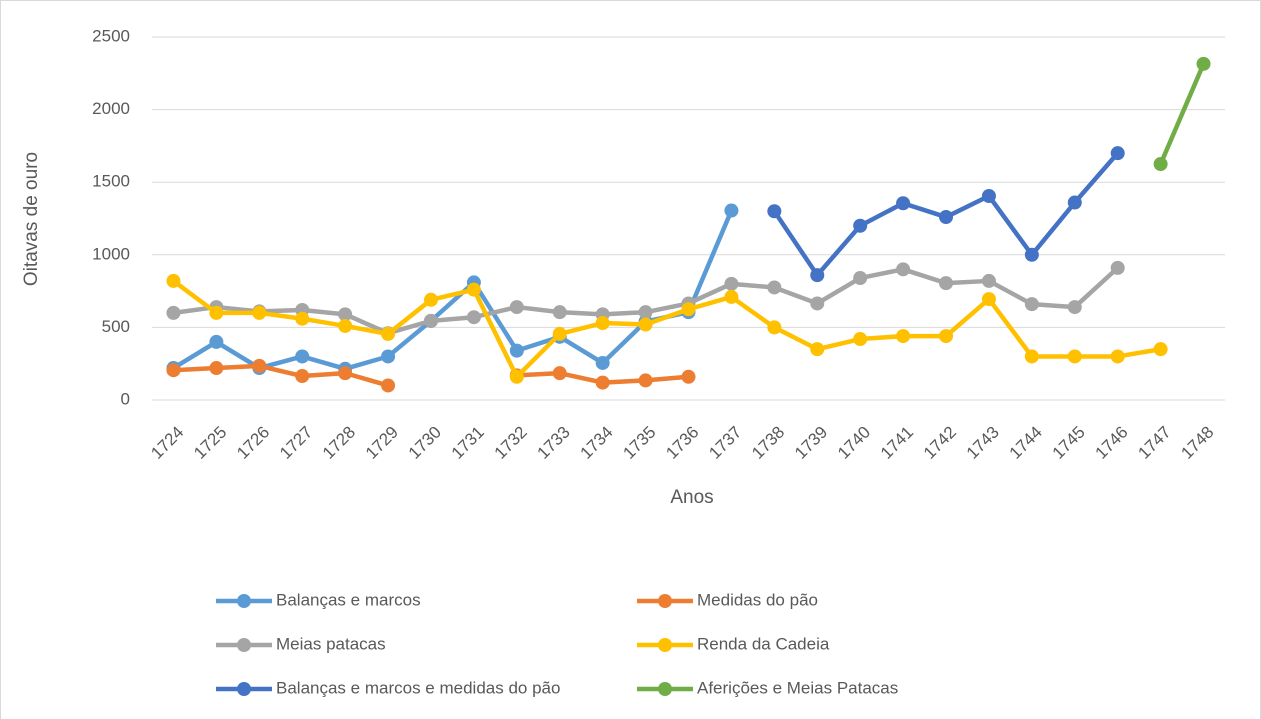 This screenshot has height=719, width=1261. I want to click on legend-label: Medidas do pão, so click(757, 599).